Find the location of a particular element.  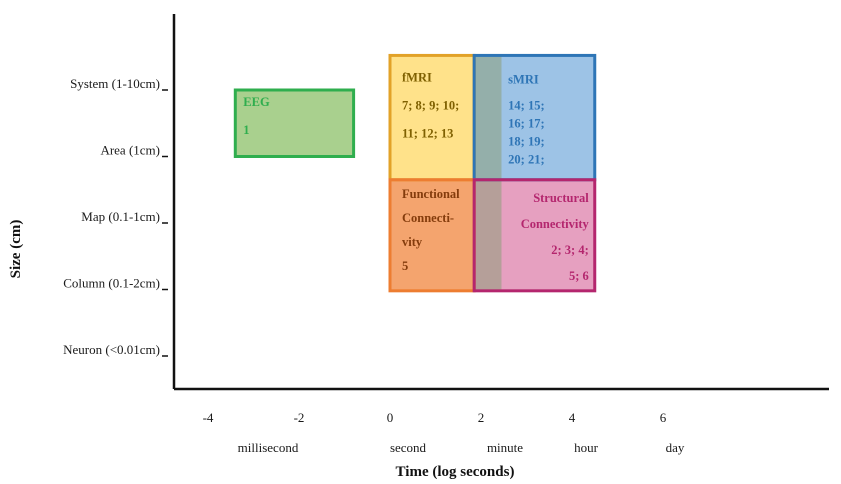

region-functional-connectivity-label-2: vity is located at coordinates (412, 242).